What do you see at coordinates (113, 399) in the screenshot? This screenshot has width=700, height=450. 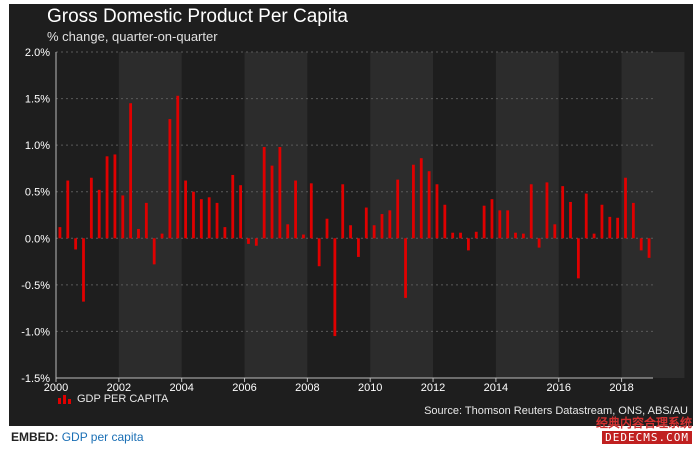 I see `legend: GDP PER CAPITA` at bounding box center [113, 399].